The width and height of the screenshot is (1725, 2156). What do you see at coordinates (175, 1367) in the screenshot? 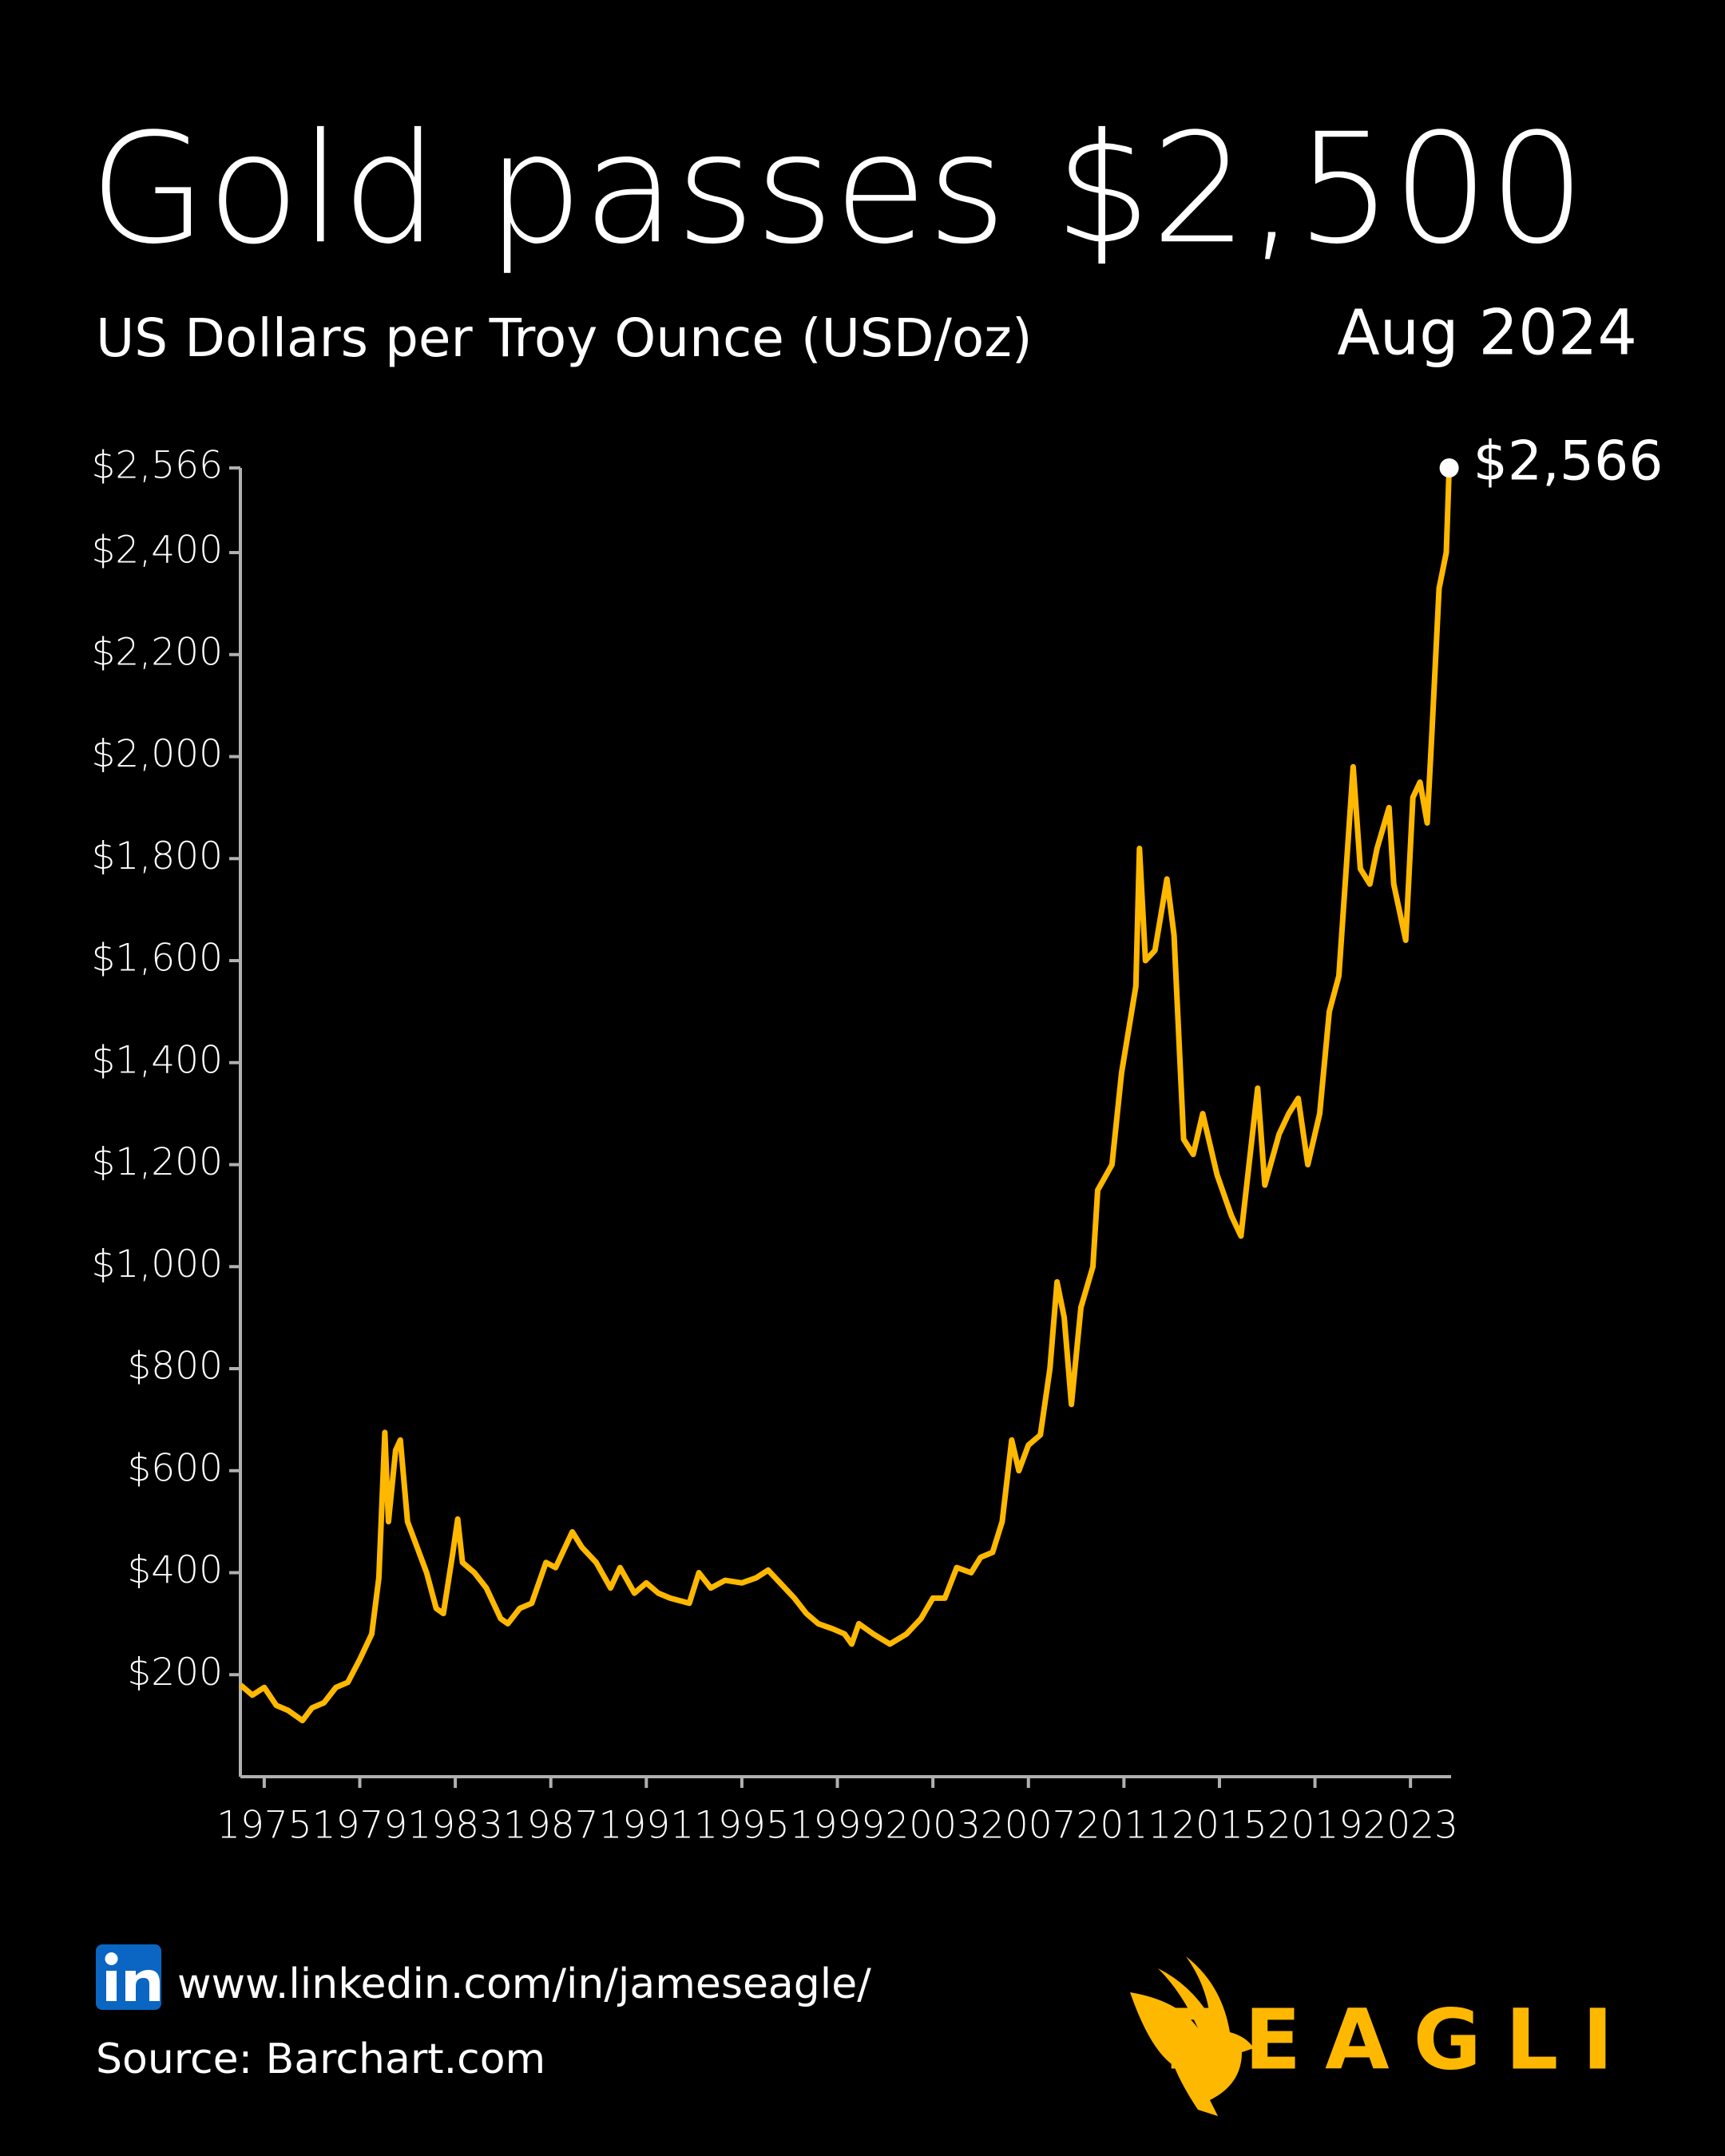
I see `y-tick-label: $800` at bounding box center [175, 1367].